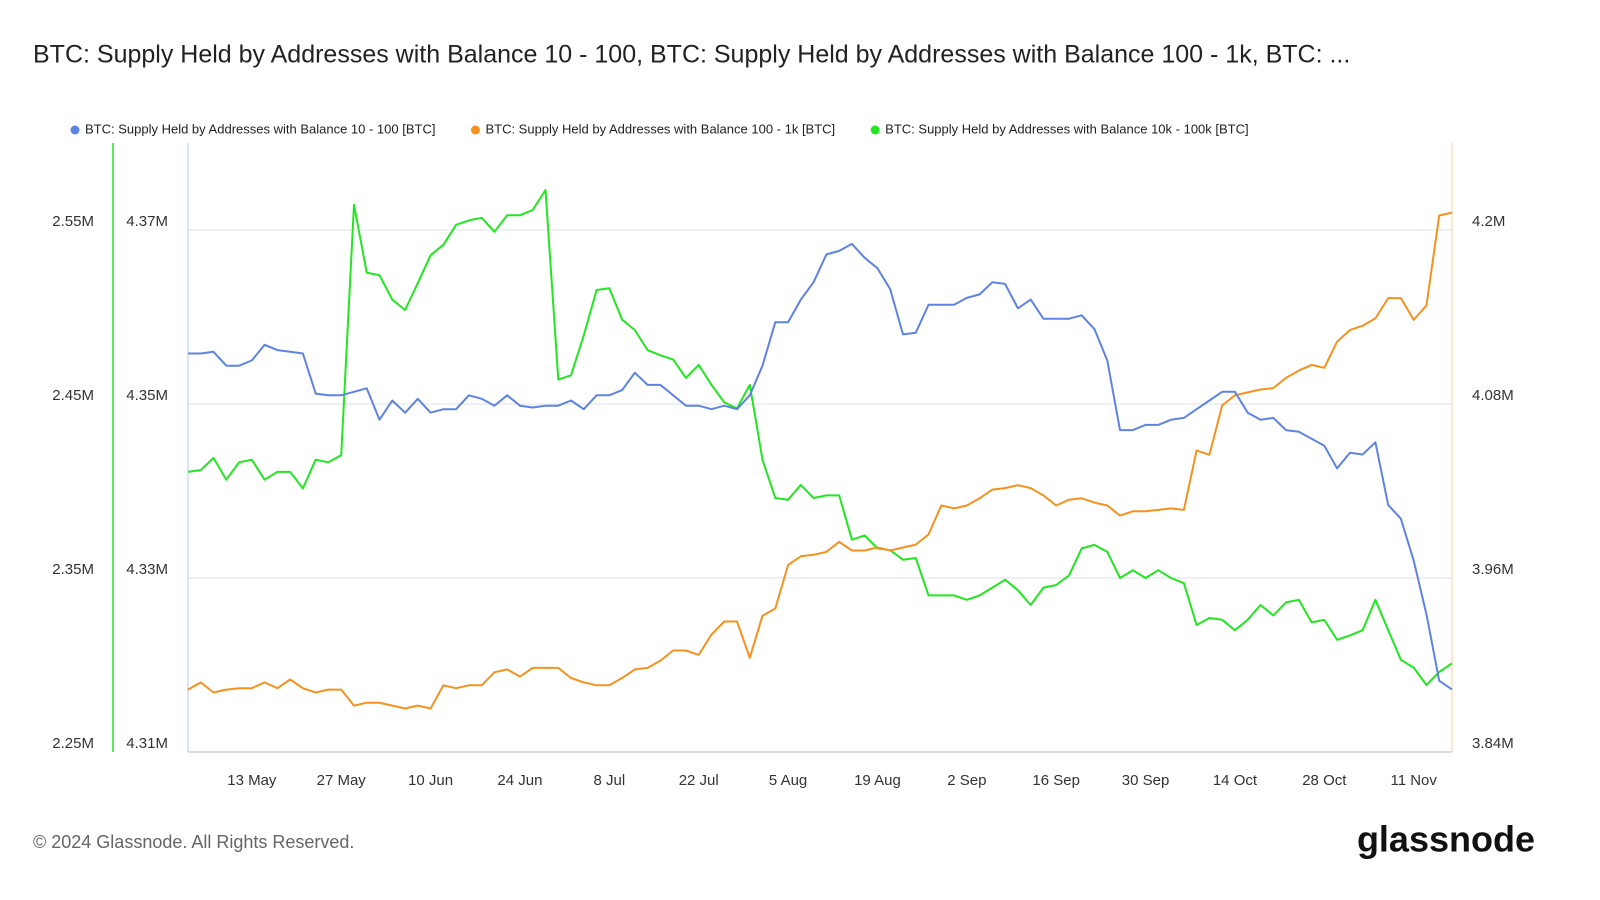 Image resolution: width=1600 pixels, height=900 pixels. What do you see at coordinates (519, 780) in the screenshot?
I see `x-tick-label: 24 Jun` at bounding box center [519, 780].